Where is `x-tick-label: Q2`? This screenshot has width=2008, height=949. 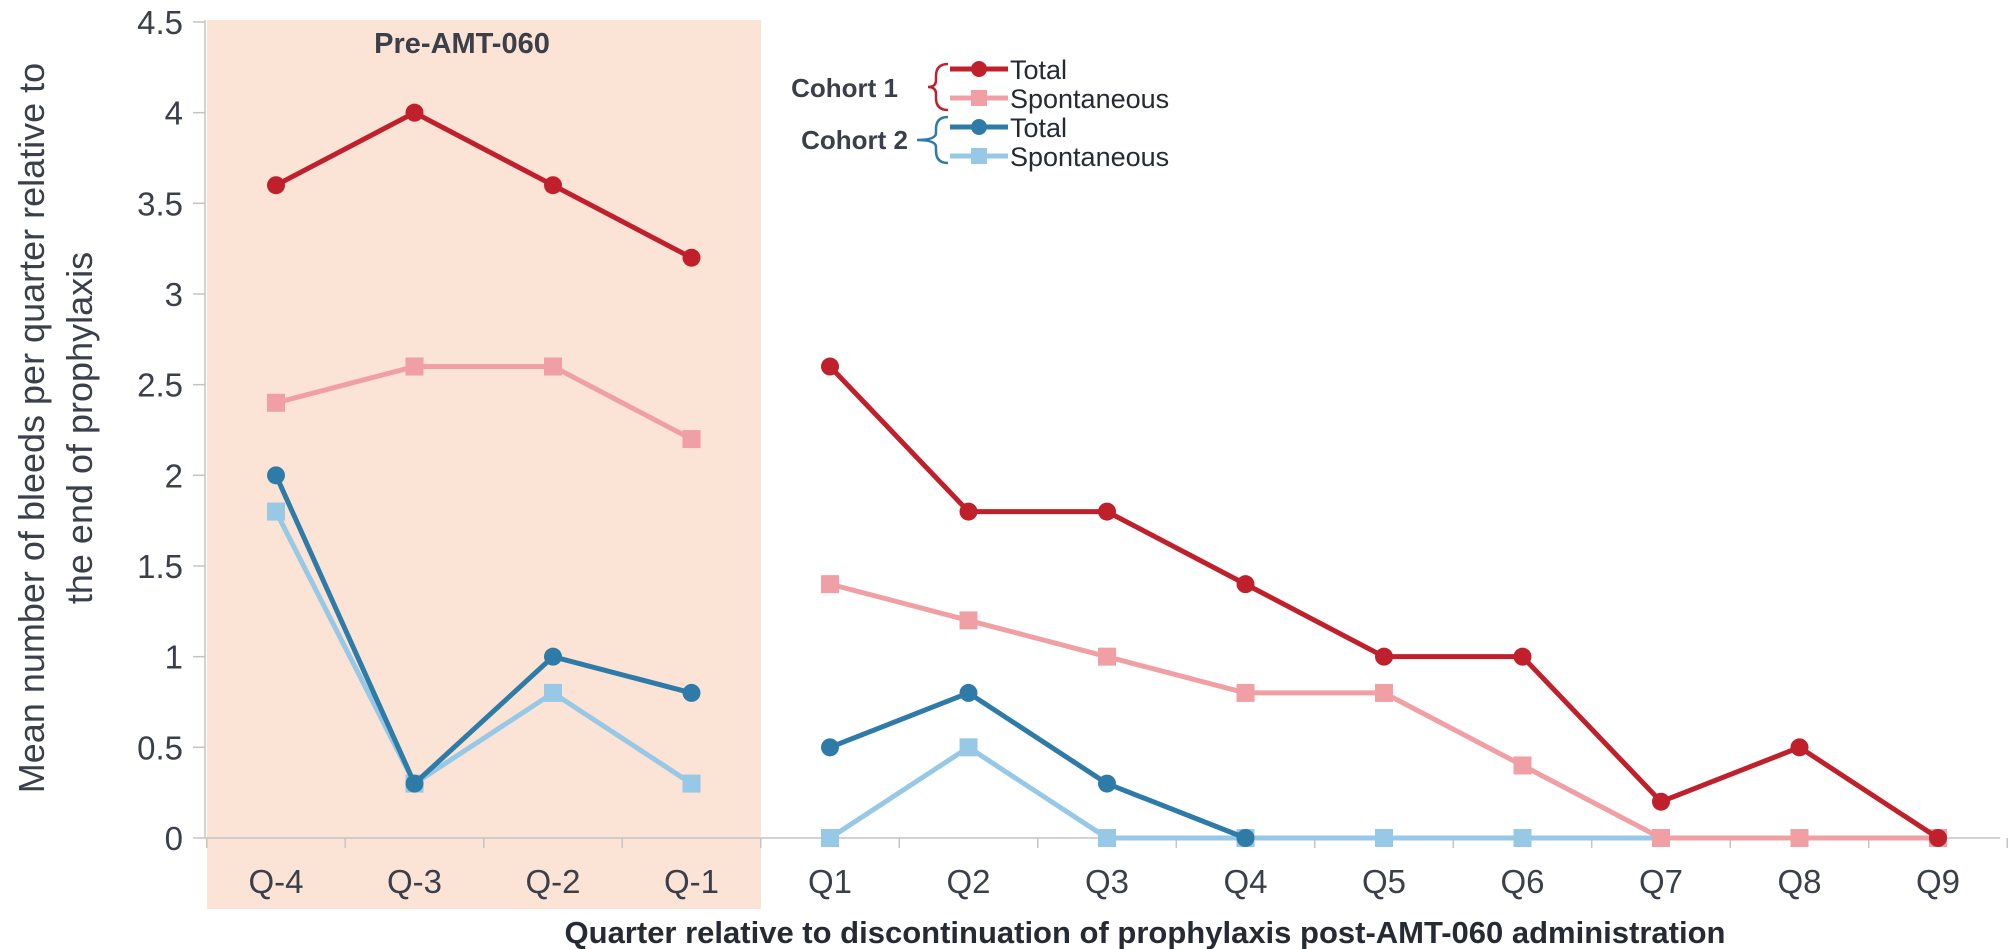
x-tick-label: Q2 is located at coordinates (968, 881).